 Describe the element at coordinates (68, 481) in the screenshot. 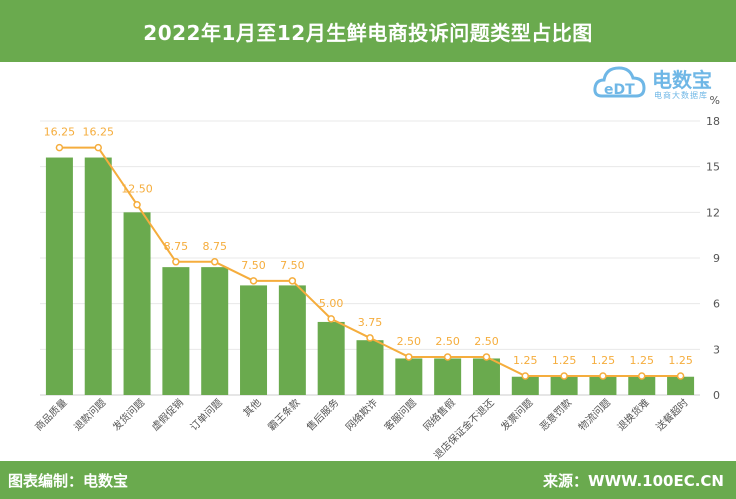

I see `footer-author: 图表编制：电数宝` at that location.